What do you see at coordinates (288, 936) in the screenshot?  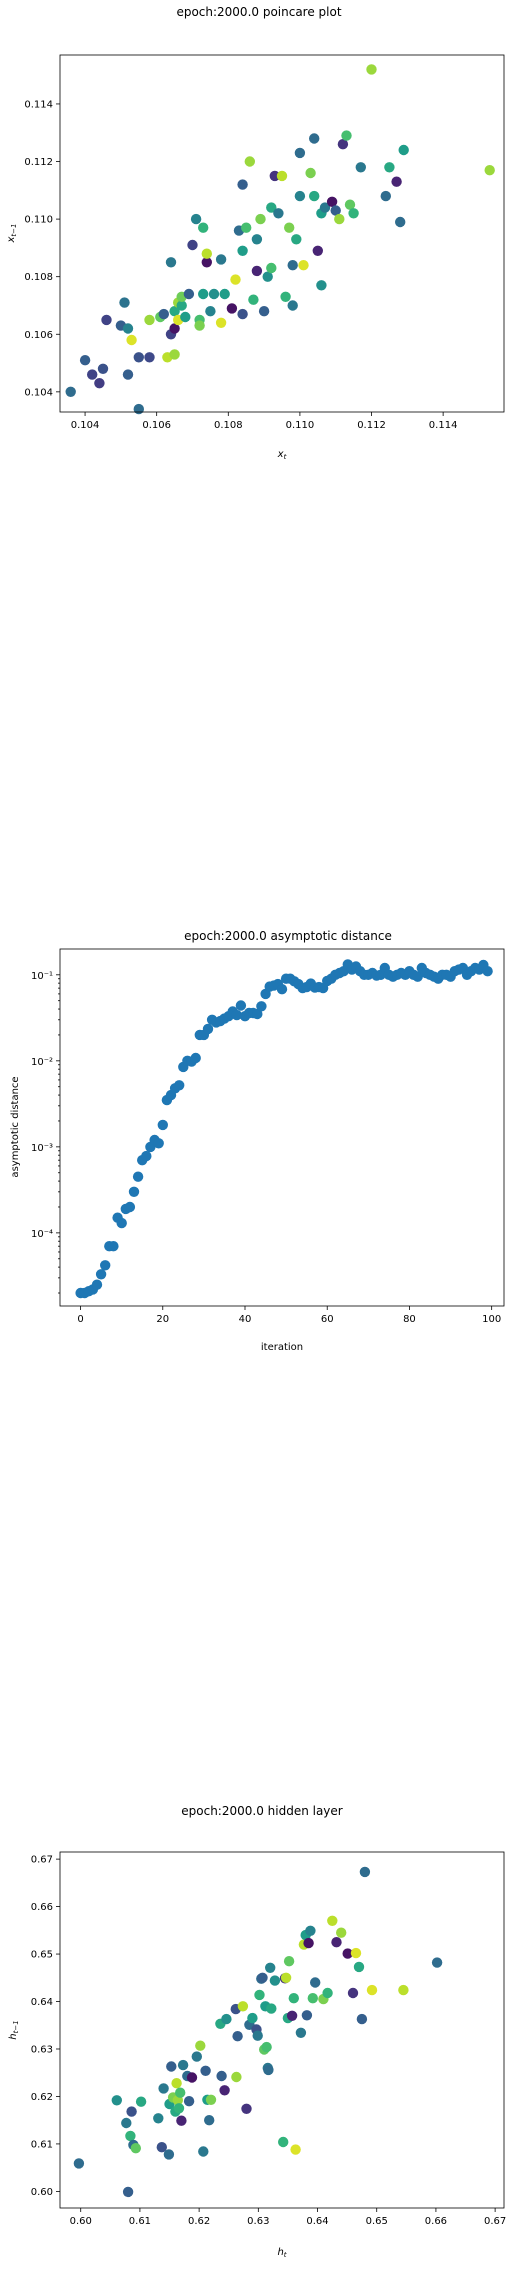 I see `asymptotic-chart-title: epoch:2000.0 asymptotic distance` at bounding box center [288, 936].